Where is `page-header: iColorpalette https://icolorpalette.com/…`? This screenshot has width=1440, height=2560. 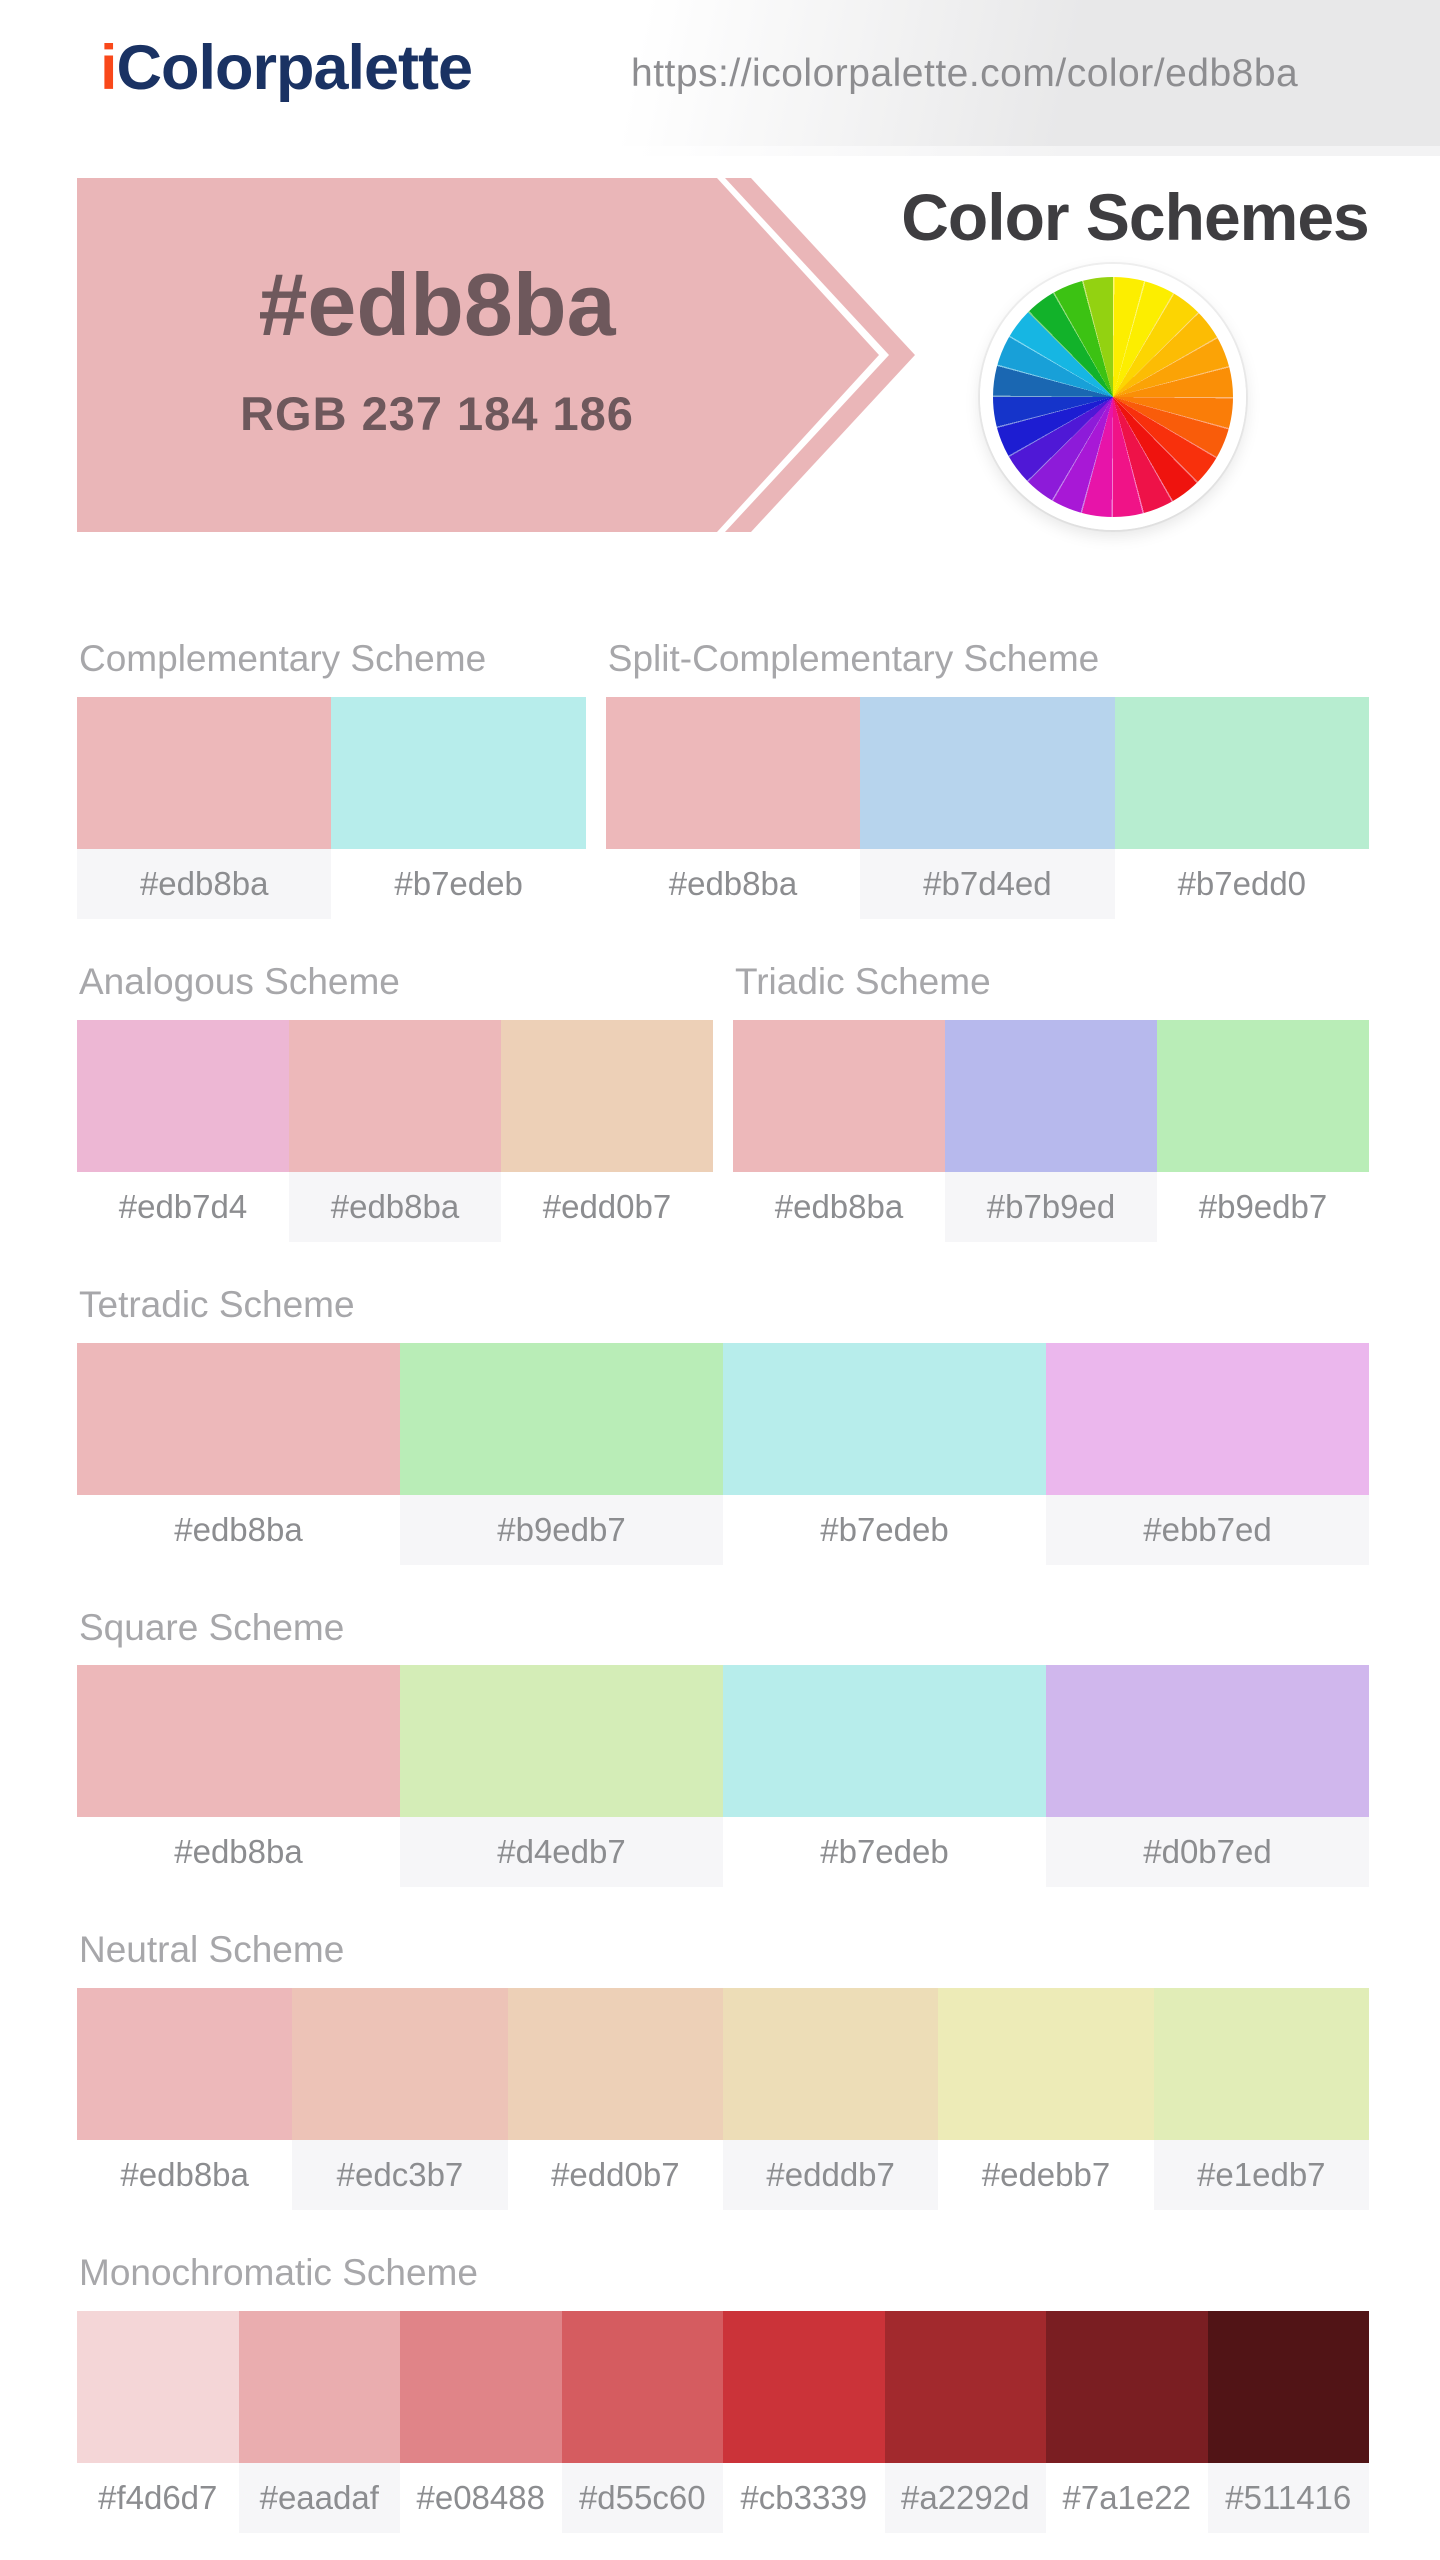 page-header: iColorpalette https://icolorpalette.com/… is located at coordinates (720, 78).